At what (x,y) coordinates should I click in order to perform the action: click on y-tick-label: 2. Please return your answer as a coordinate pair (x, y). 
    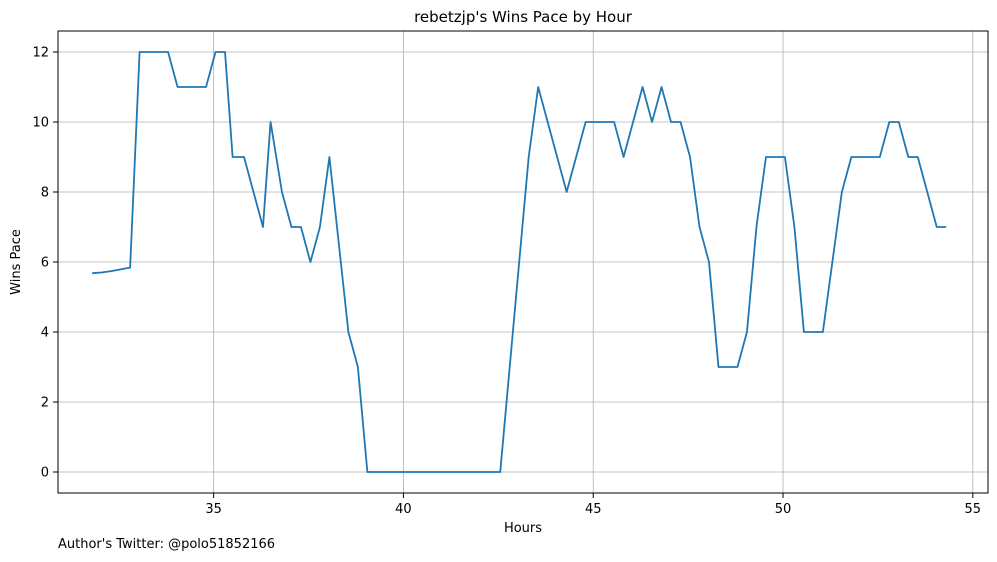
    Looking at the image, I should click on (45, 403).